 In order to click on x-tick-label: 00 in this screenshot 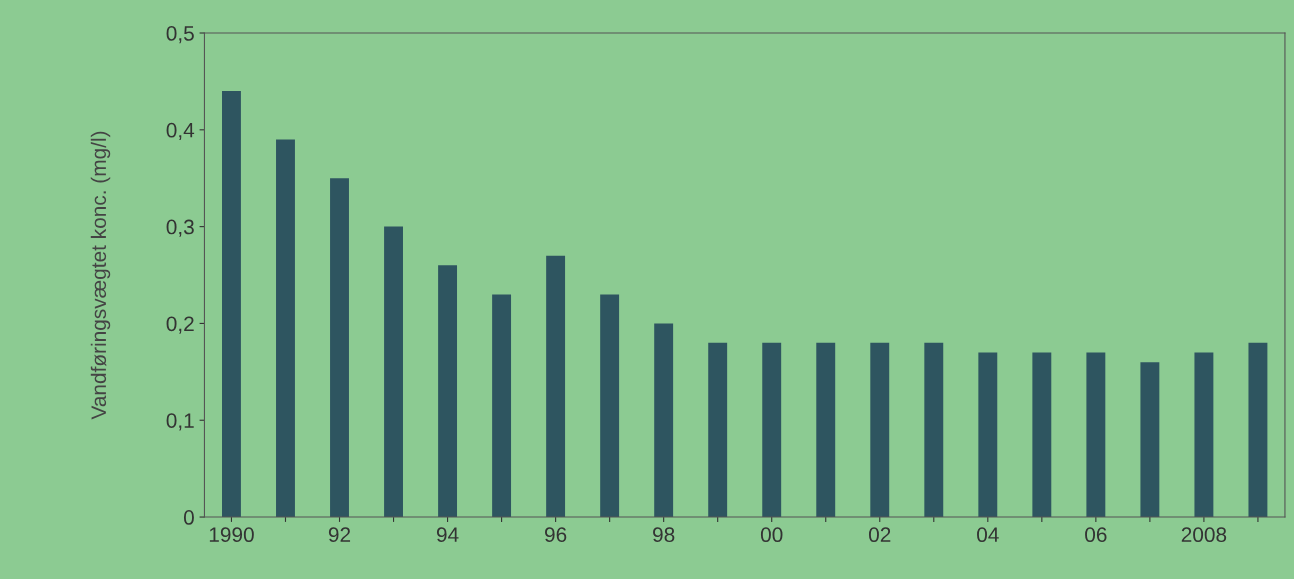, I will do `click(771, 535)`.